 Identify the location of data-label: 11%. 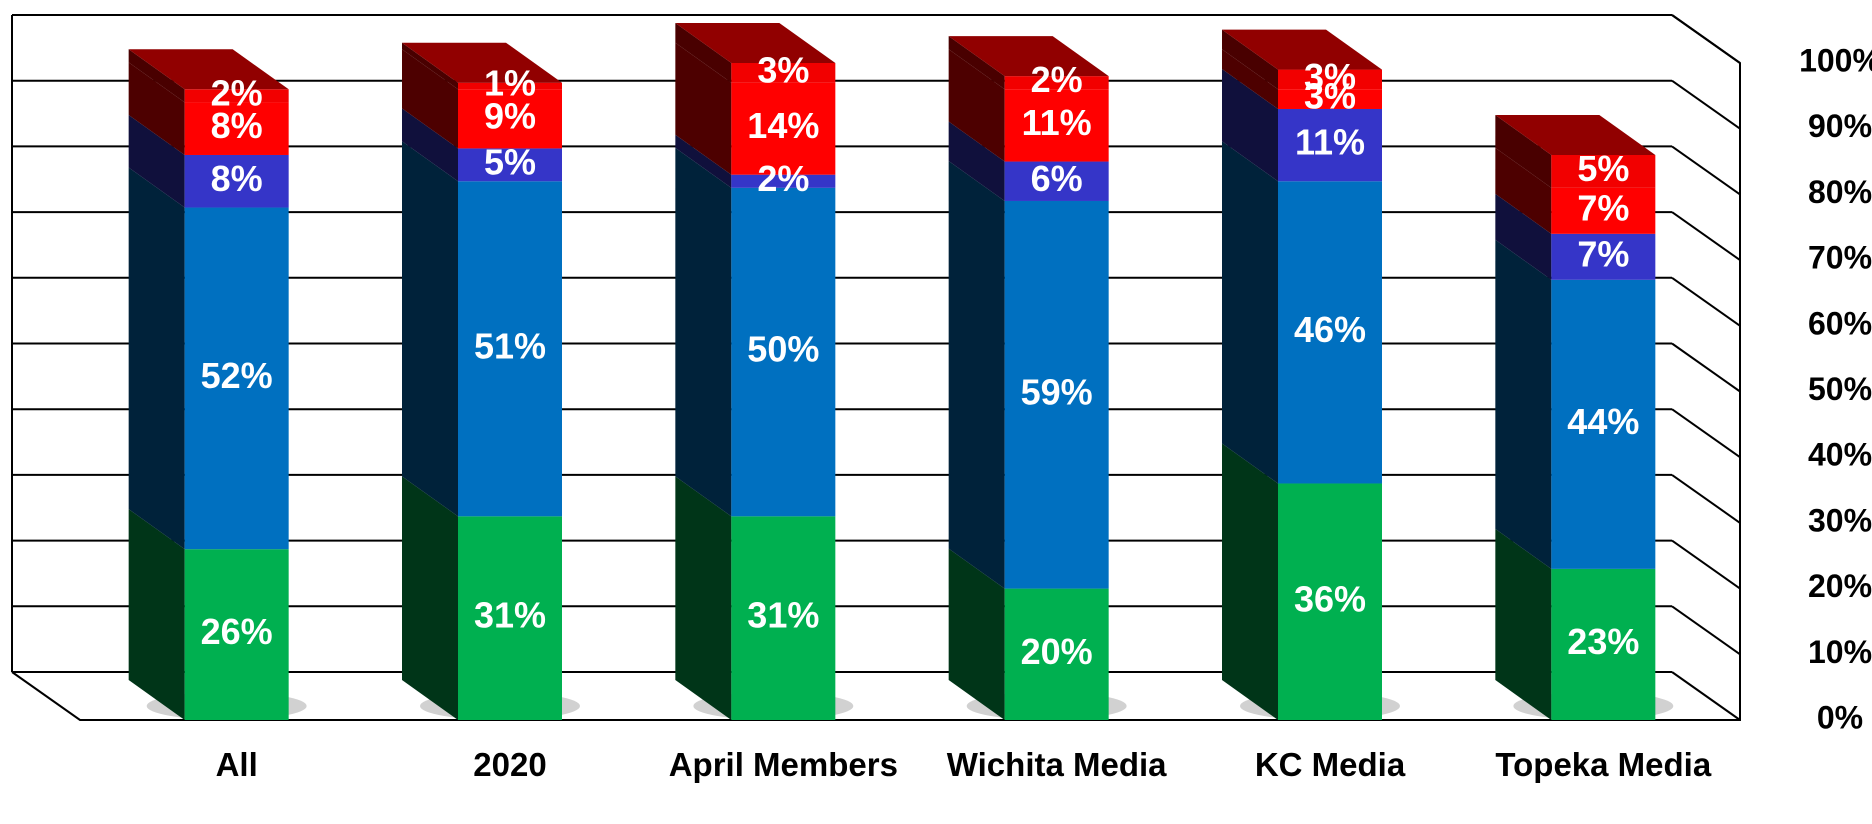
(1057, 122).